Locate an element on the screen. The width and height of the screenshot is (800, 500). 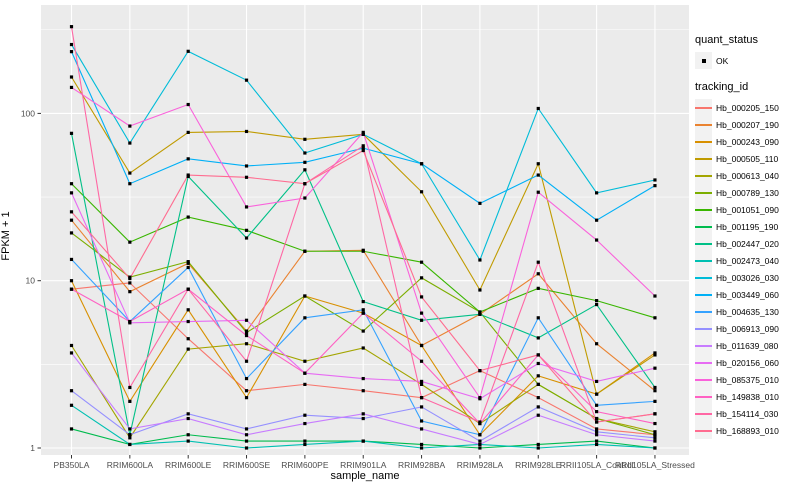
legend-item-Hb_000789_130: Hb_000789_130 is located at coordinates (747, 192).